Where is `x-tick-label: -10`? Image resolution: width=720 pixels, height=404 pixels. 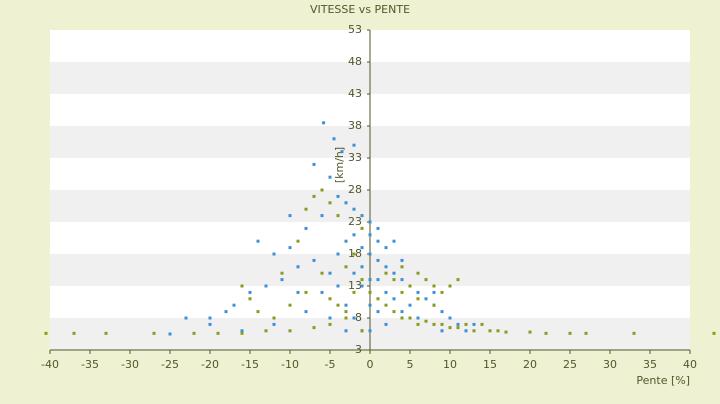
x-tick-label: -10 is located at coordinates (290, 364).